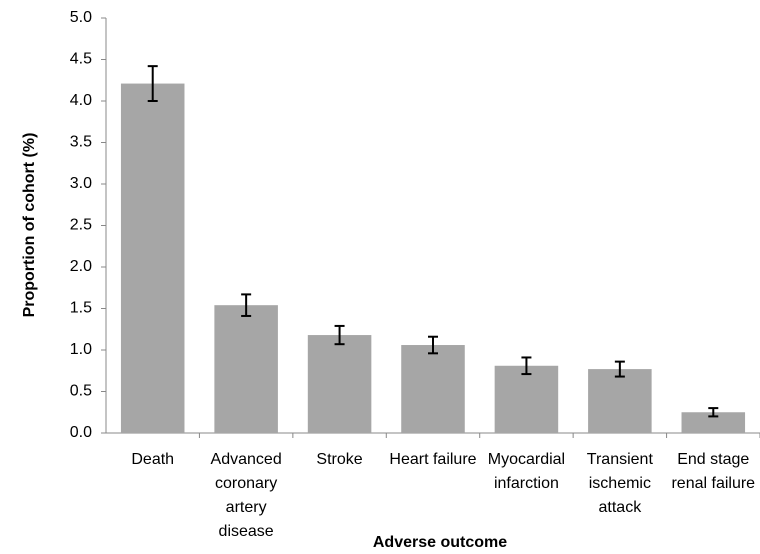  What do you see at coordinates (81, 17) in the screenshot?
I see `y-tick-label: 5.0` at bounding box center [81, 17].